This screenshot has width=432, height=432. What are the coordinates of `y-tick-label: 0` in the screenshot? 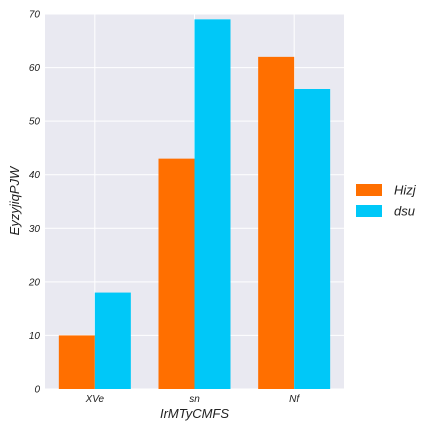 It's located at (37, 390).